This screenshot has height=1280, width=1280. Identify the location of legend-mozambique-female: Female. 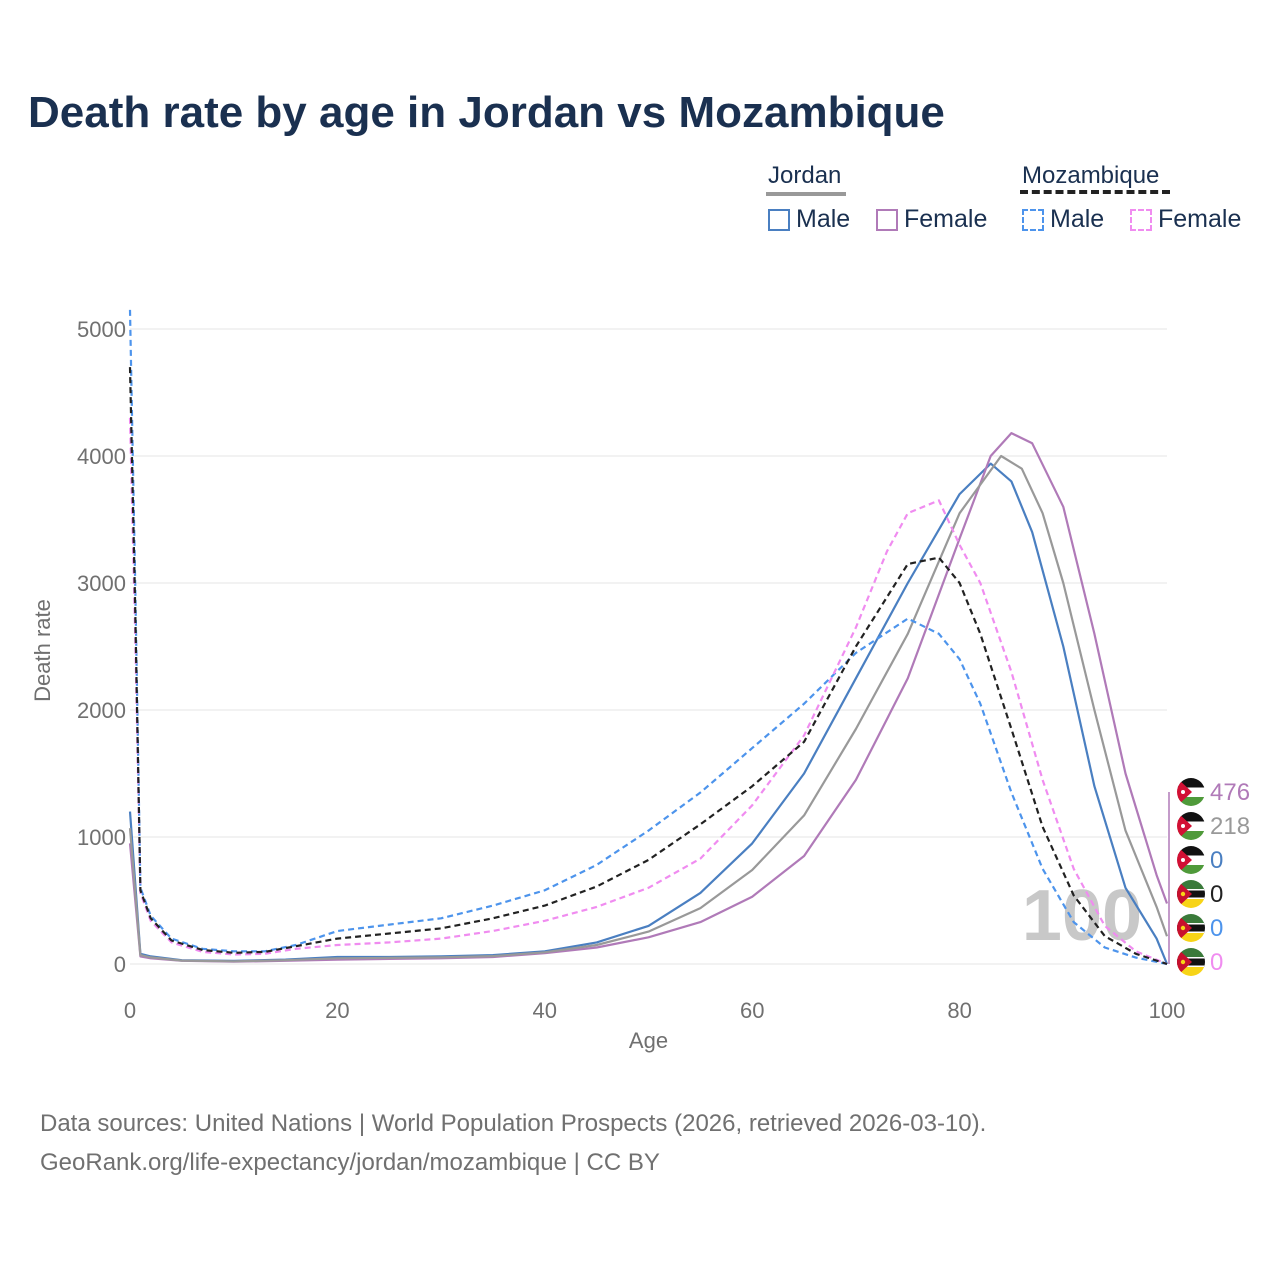
(1185, 219).